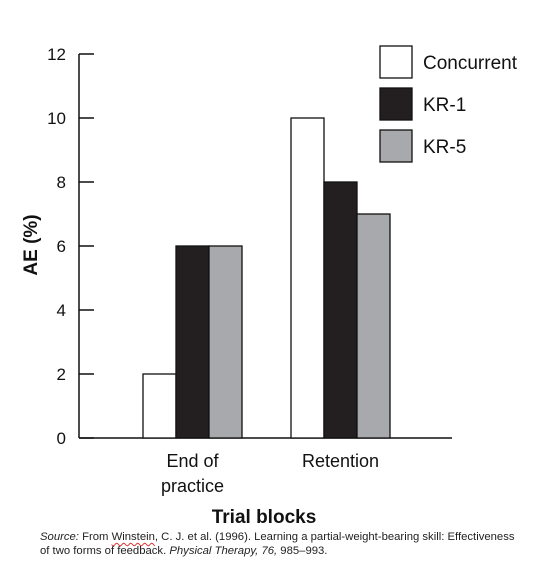  Describe the element at coordinates (265, 466) in the screenshot. I see `x-axis: End of practice Retention` at that location.